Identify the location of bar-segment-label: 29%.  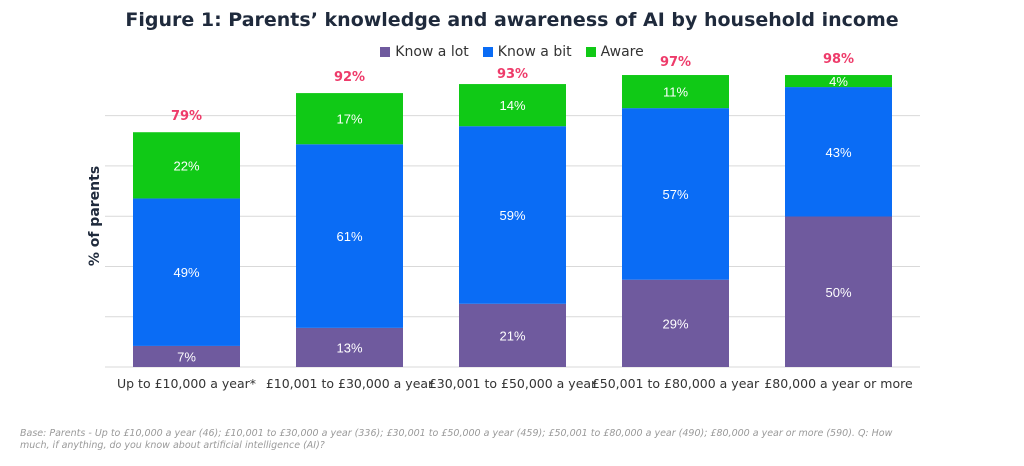
(675, 323).